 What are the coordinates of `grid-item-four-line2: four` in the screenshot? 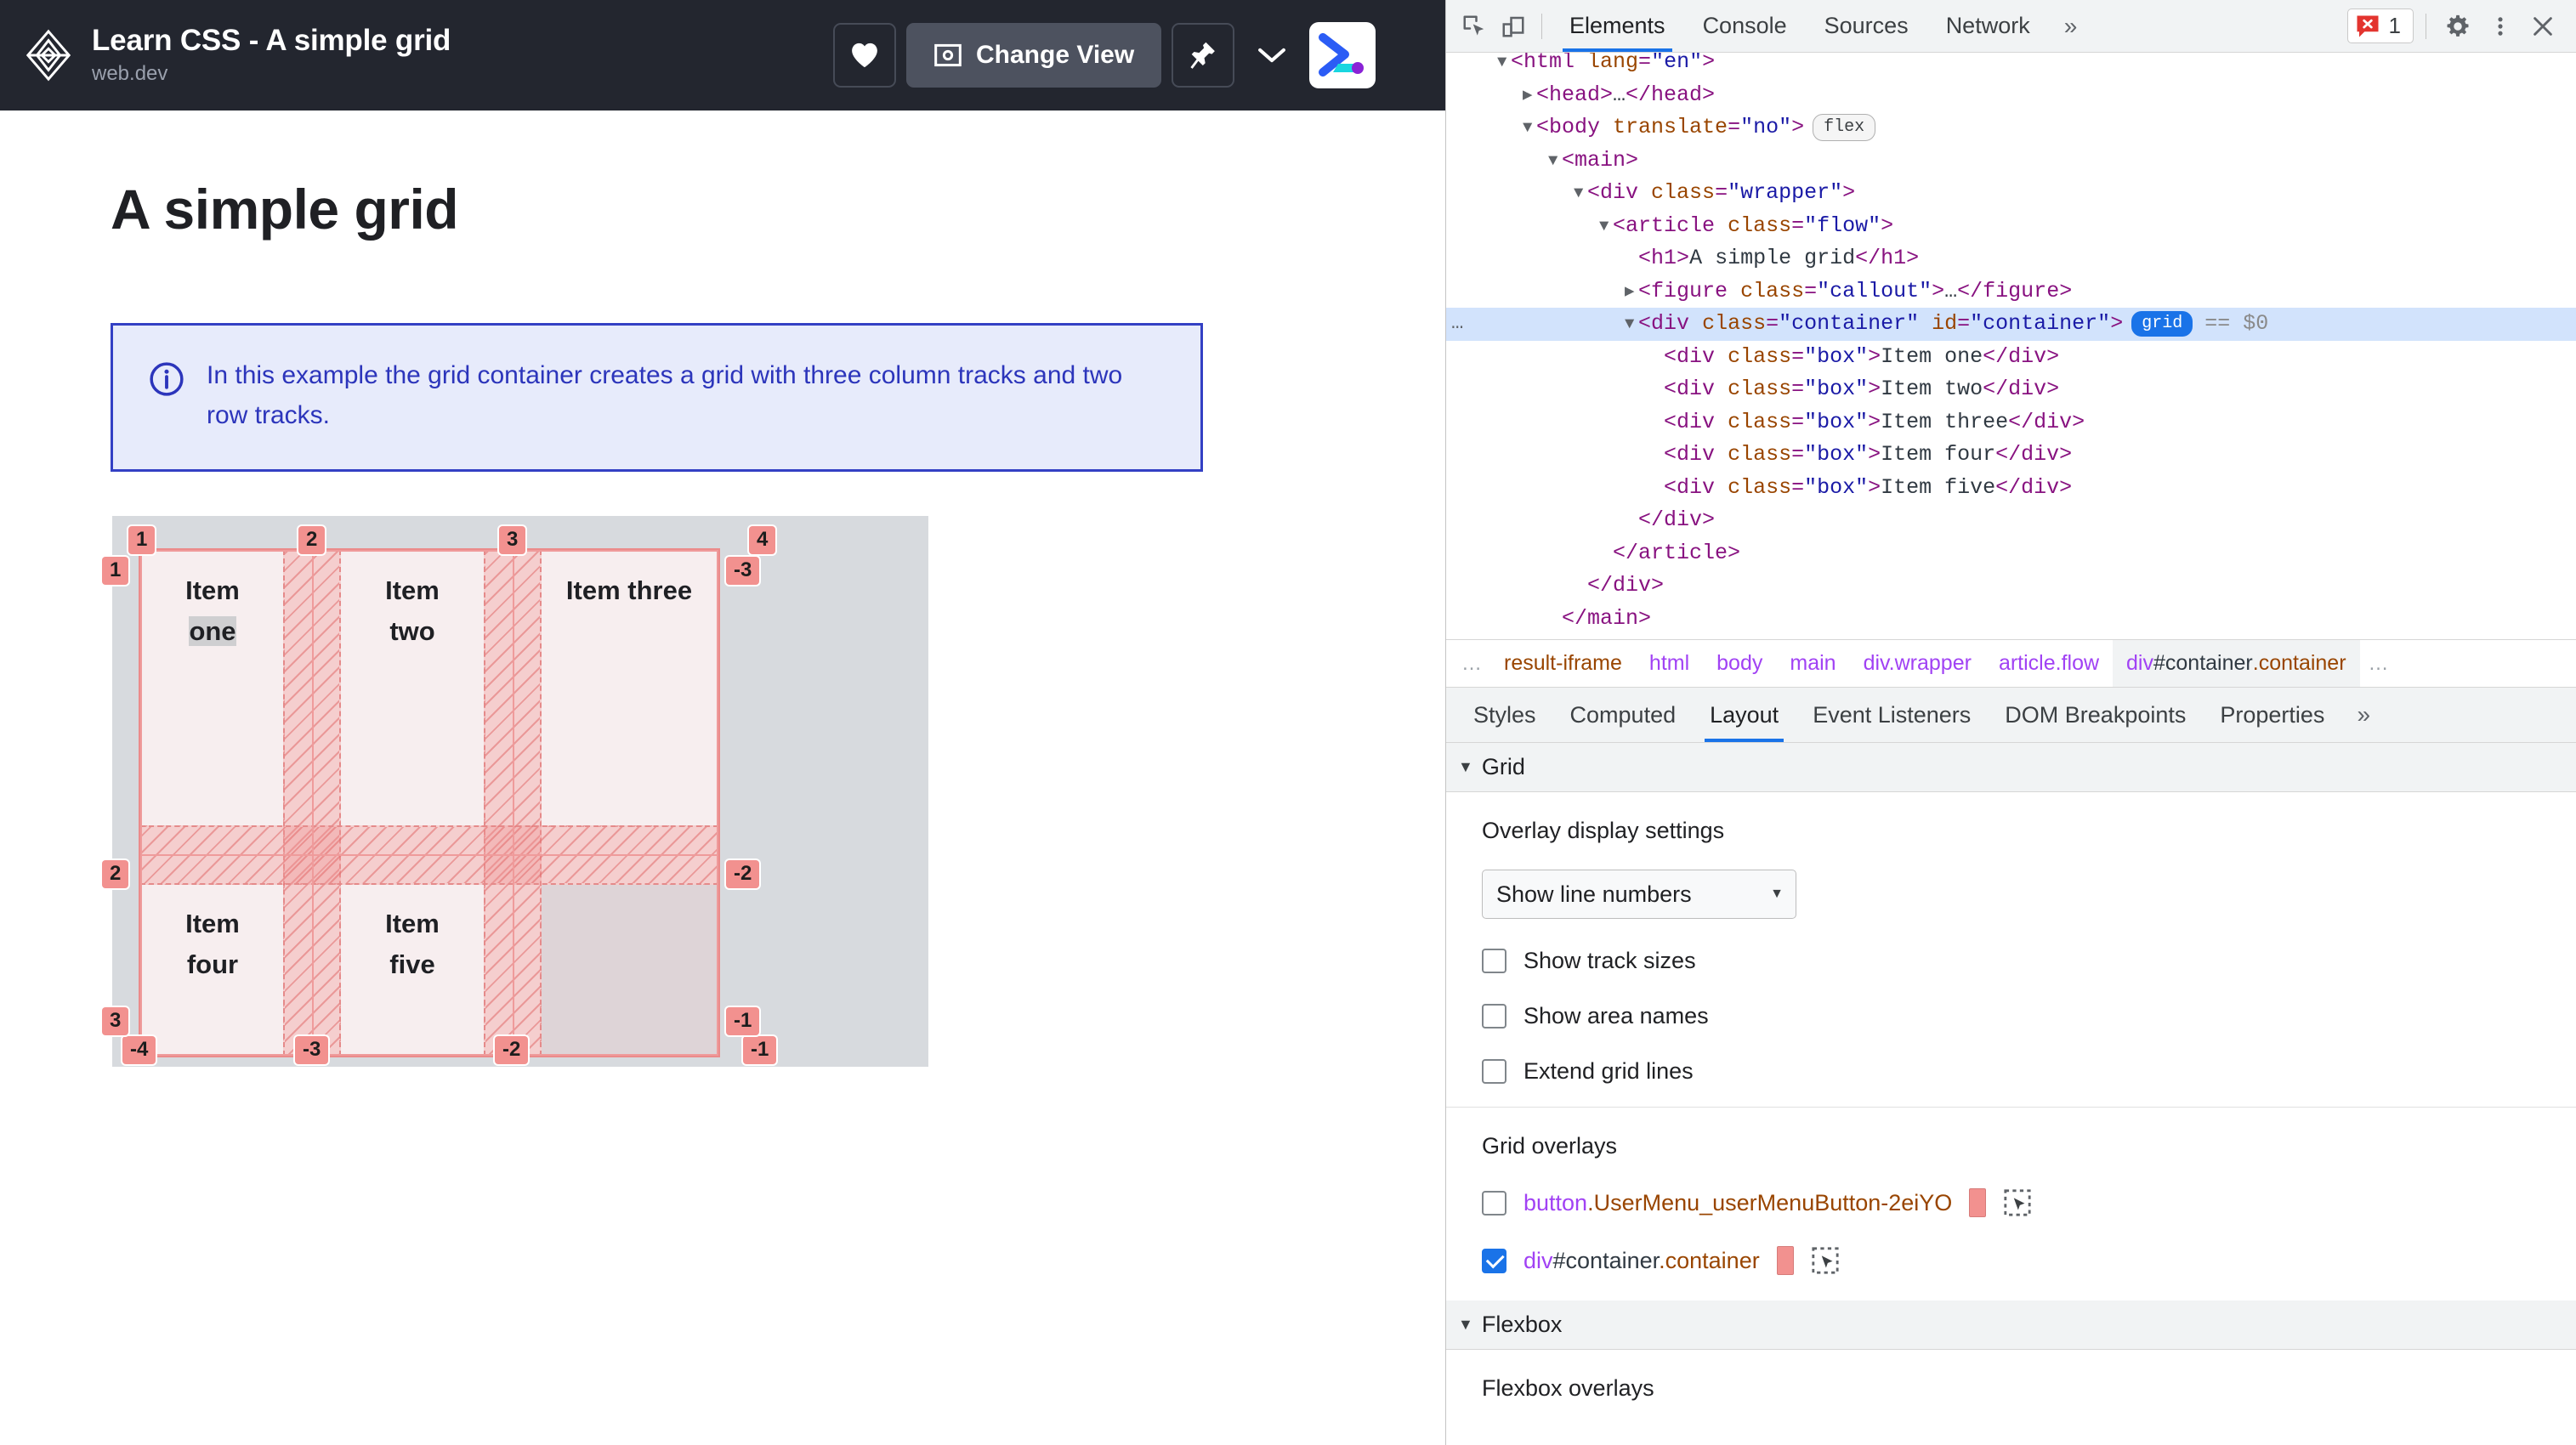 It's located at (213, 964).